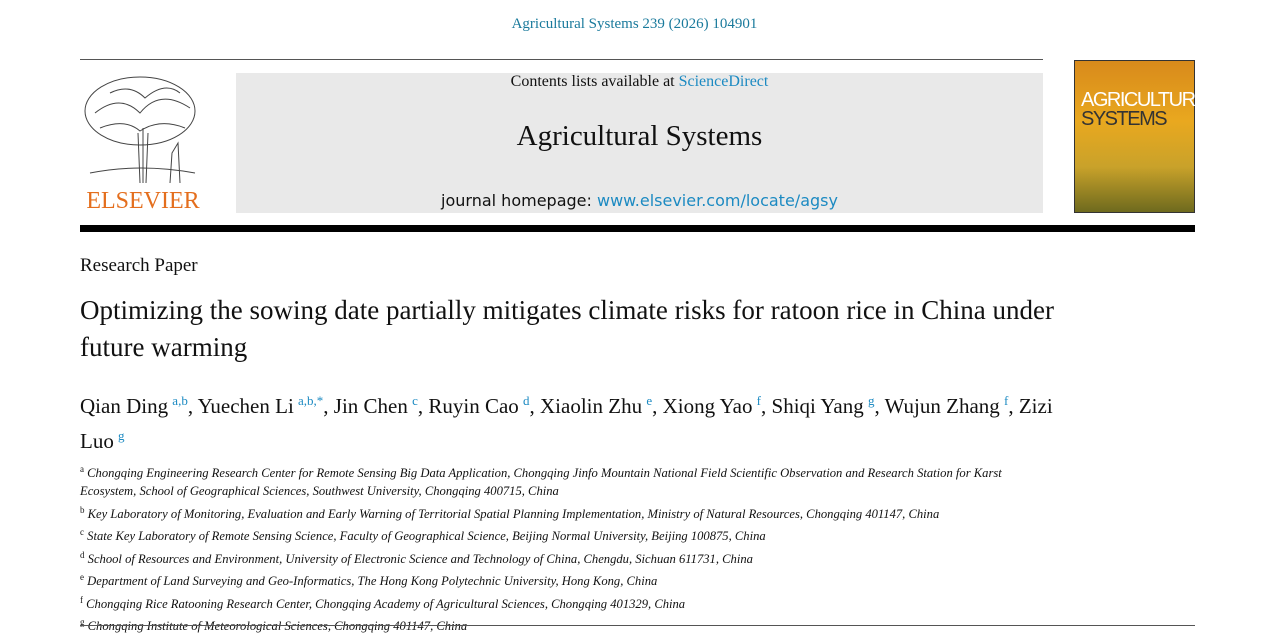 This screenshot has width=1269, height=636. I want to click on author-name: Jin Chen, so click(370, 406).